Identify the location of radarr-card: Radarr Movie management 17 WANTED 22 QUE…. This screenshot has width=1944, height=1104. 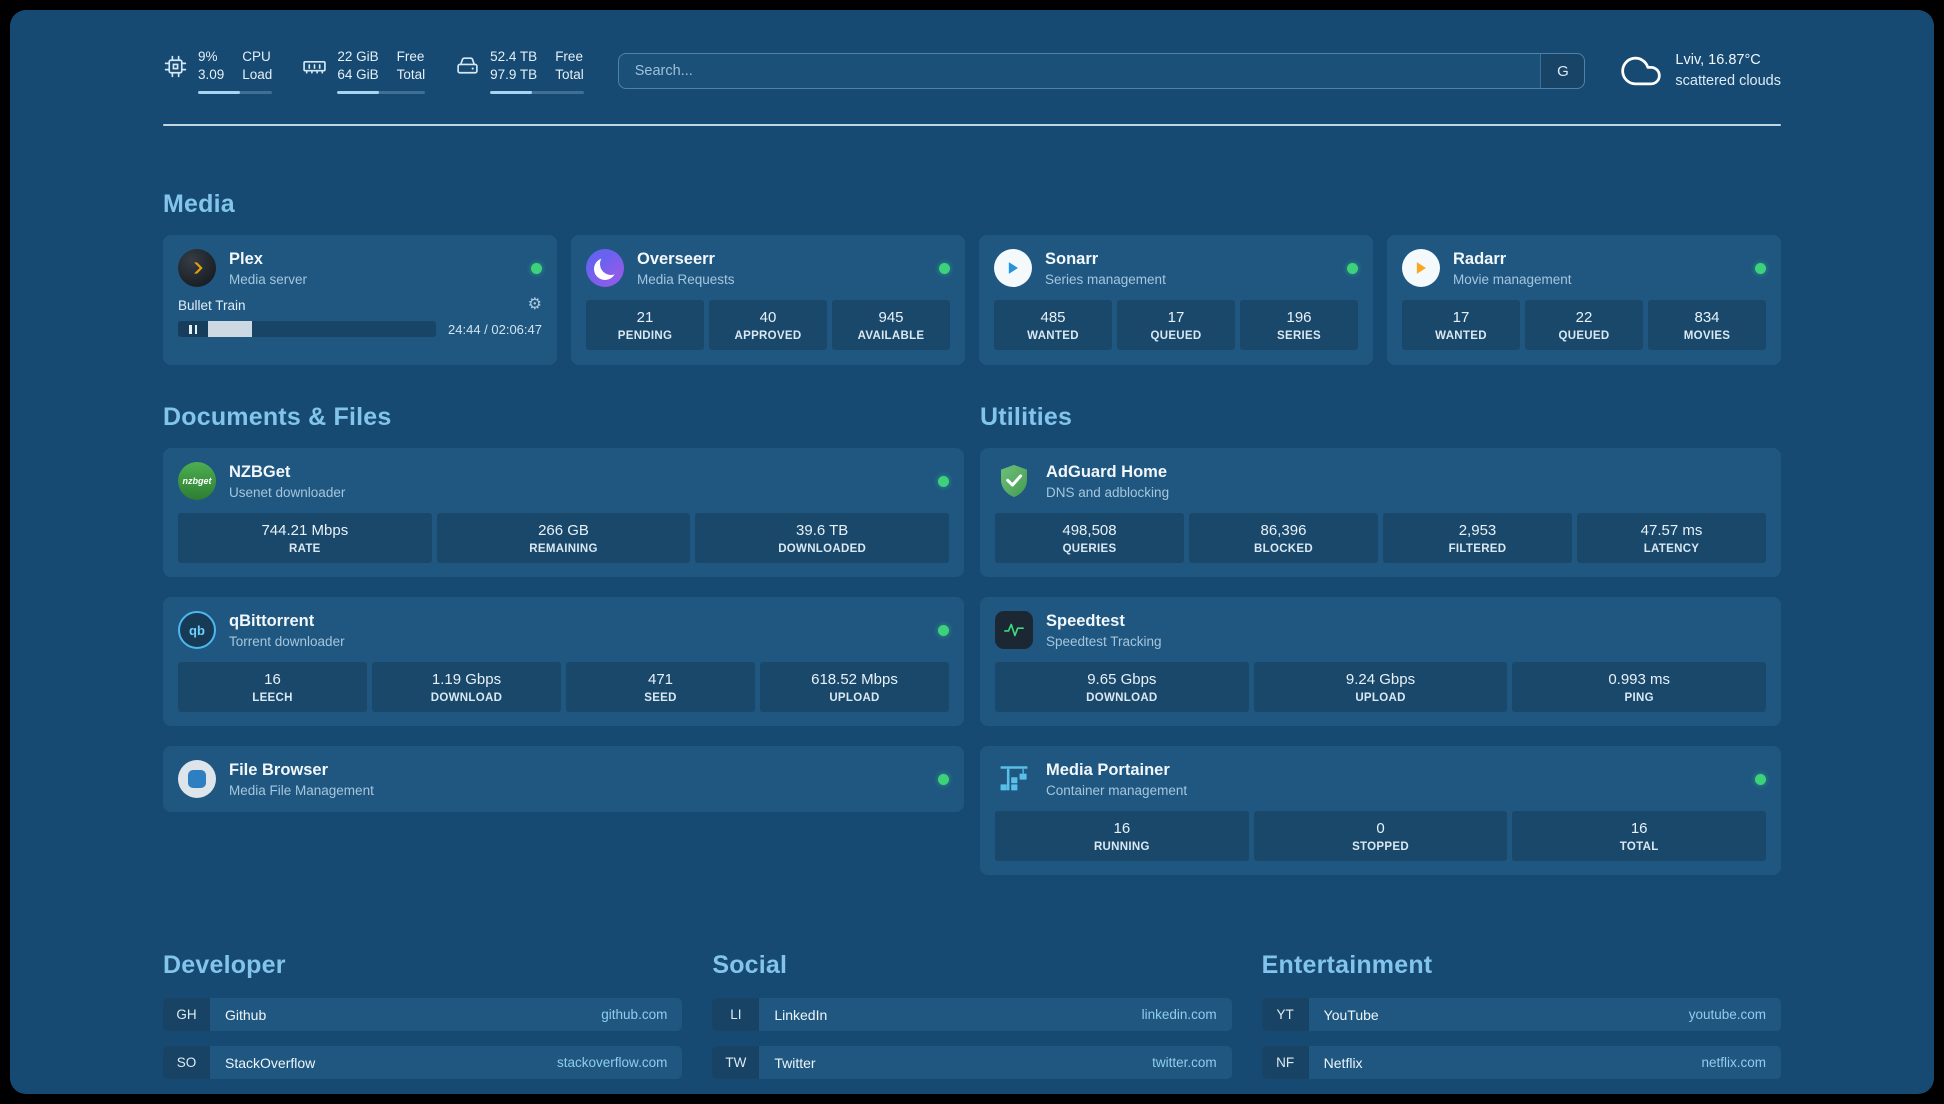
(1584, 300).